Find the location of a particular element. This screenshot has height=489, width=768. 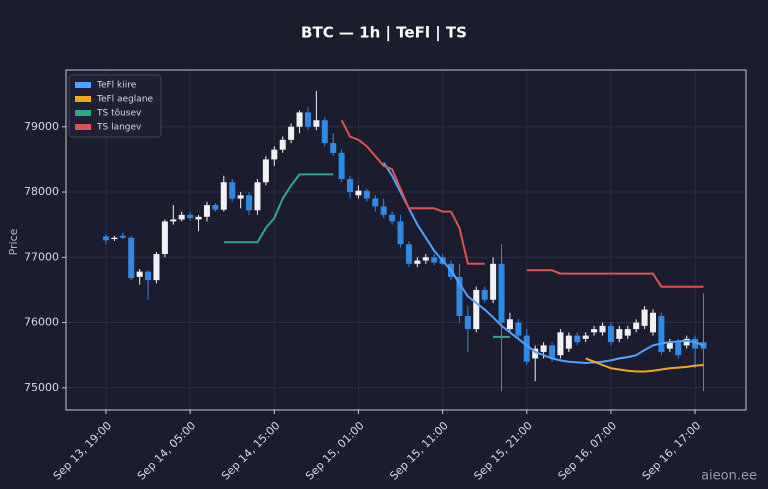

legend-box is located at coordinates (115, 106).